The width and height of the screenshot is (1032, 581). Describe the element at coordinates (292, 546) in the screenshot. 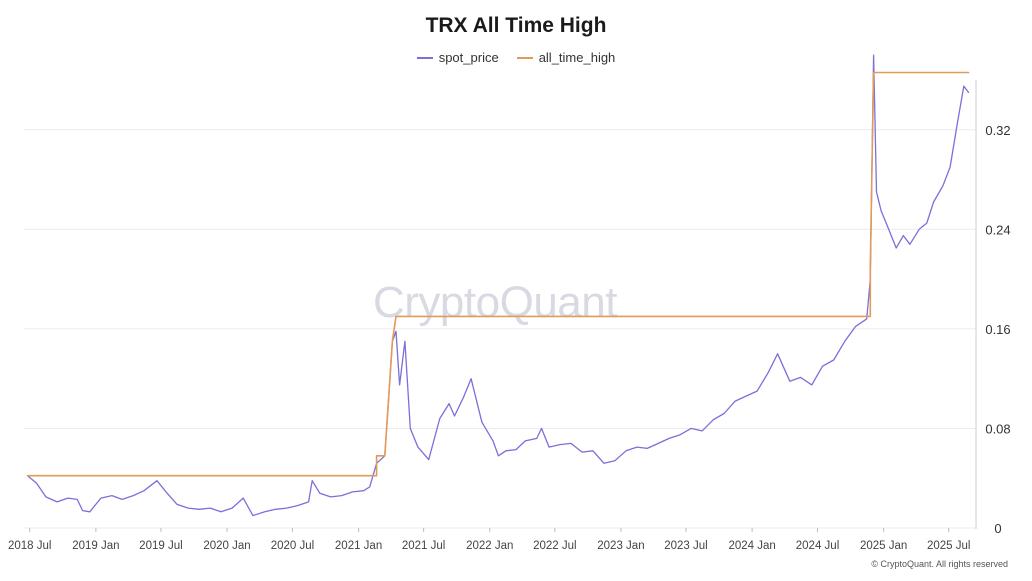

I see `x-tick-label: 2020 Jul` at that location.